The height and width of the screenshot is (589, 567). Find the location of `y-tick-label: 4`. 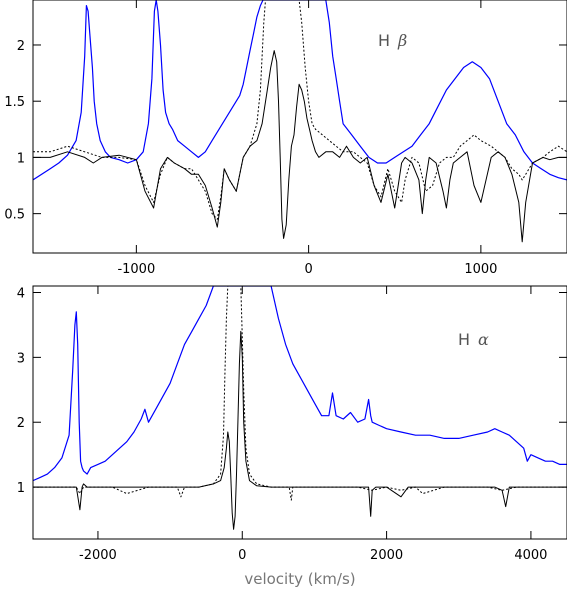

y-tick-label: 4 is located at coordinates (21, 293).